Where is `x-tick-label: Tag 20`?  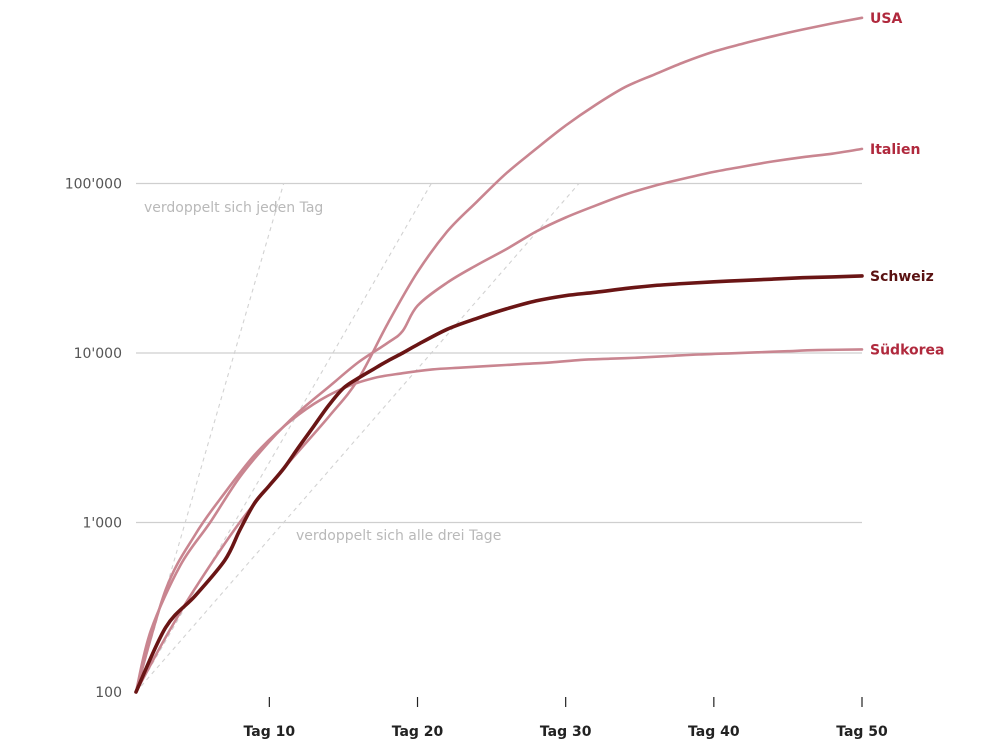 x-tick-label: Tag 20 is located at coordinates (418, 732).